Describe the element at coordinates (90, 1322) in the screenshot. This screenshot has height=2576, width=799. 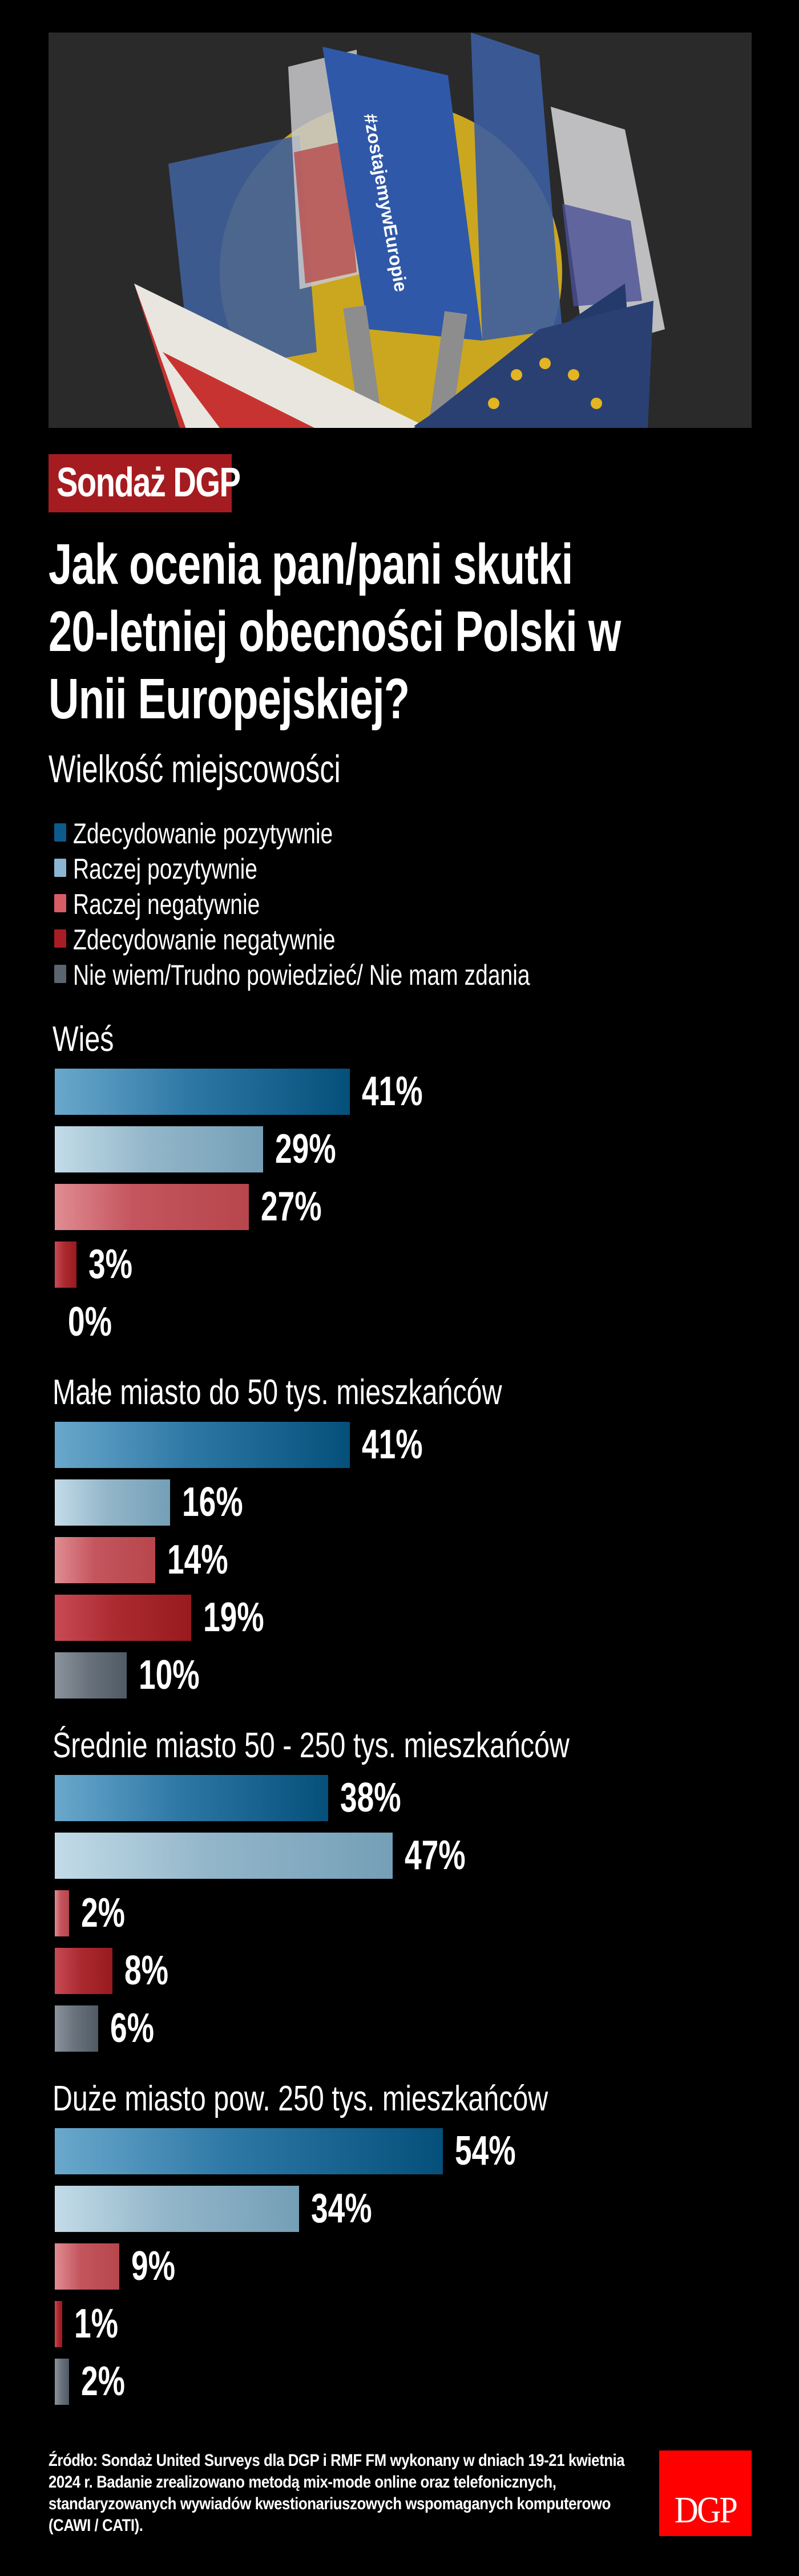
I see `bar-value-label: 0%` at that location.